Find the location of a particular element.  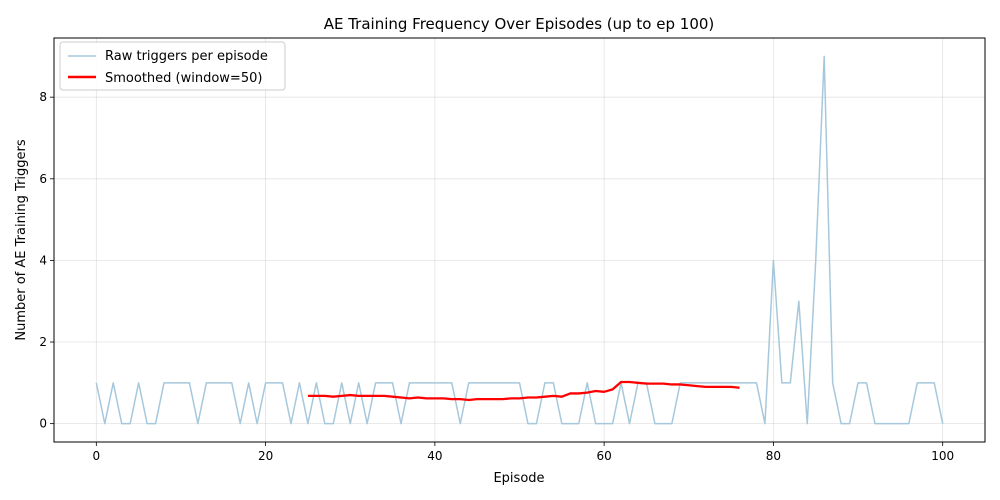

y-axis-label: Number of AE Training Triggers is located at coordinates (21, 240).